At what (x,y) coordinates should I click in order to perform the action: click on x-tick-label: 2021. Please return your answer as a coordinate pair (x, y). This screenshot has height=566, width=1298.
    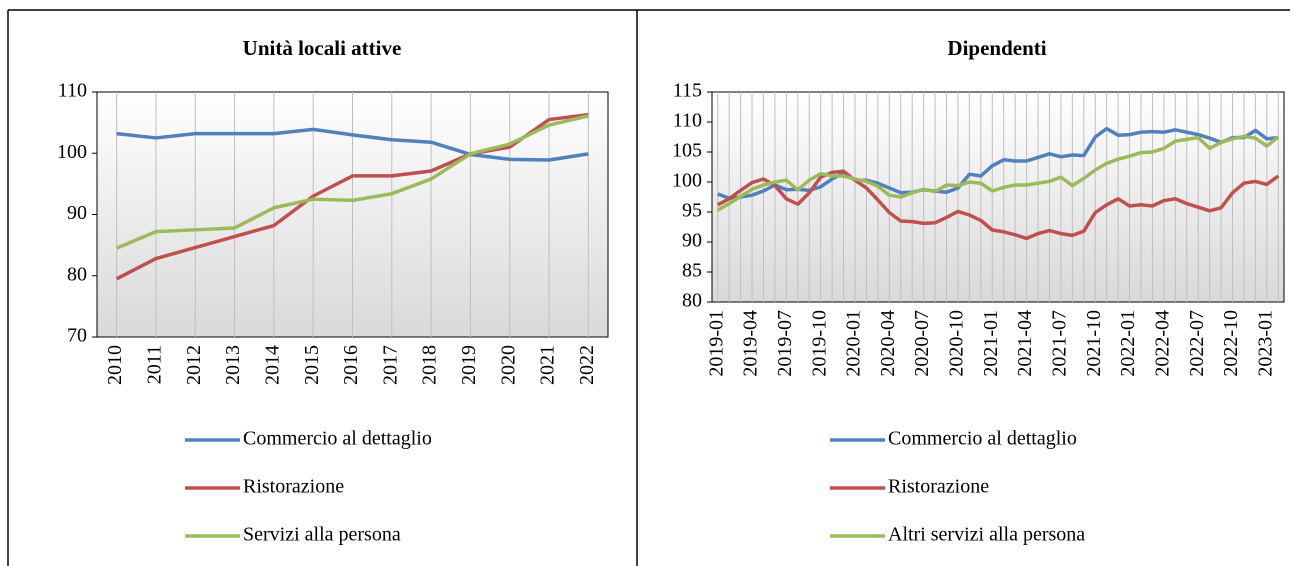
    Looking at the image, I should click on (548, 365).